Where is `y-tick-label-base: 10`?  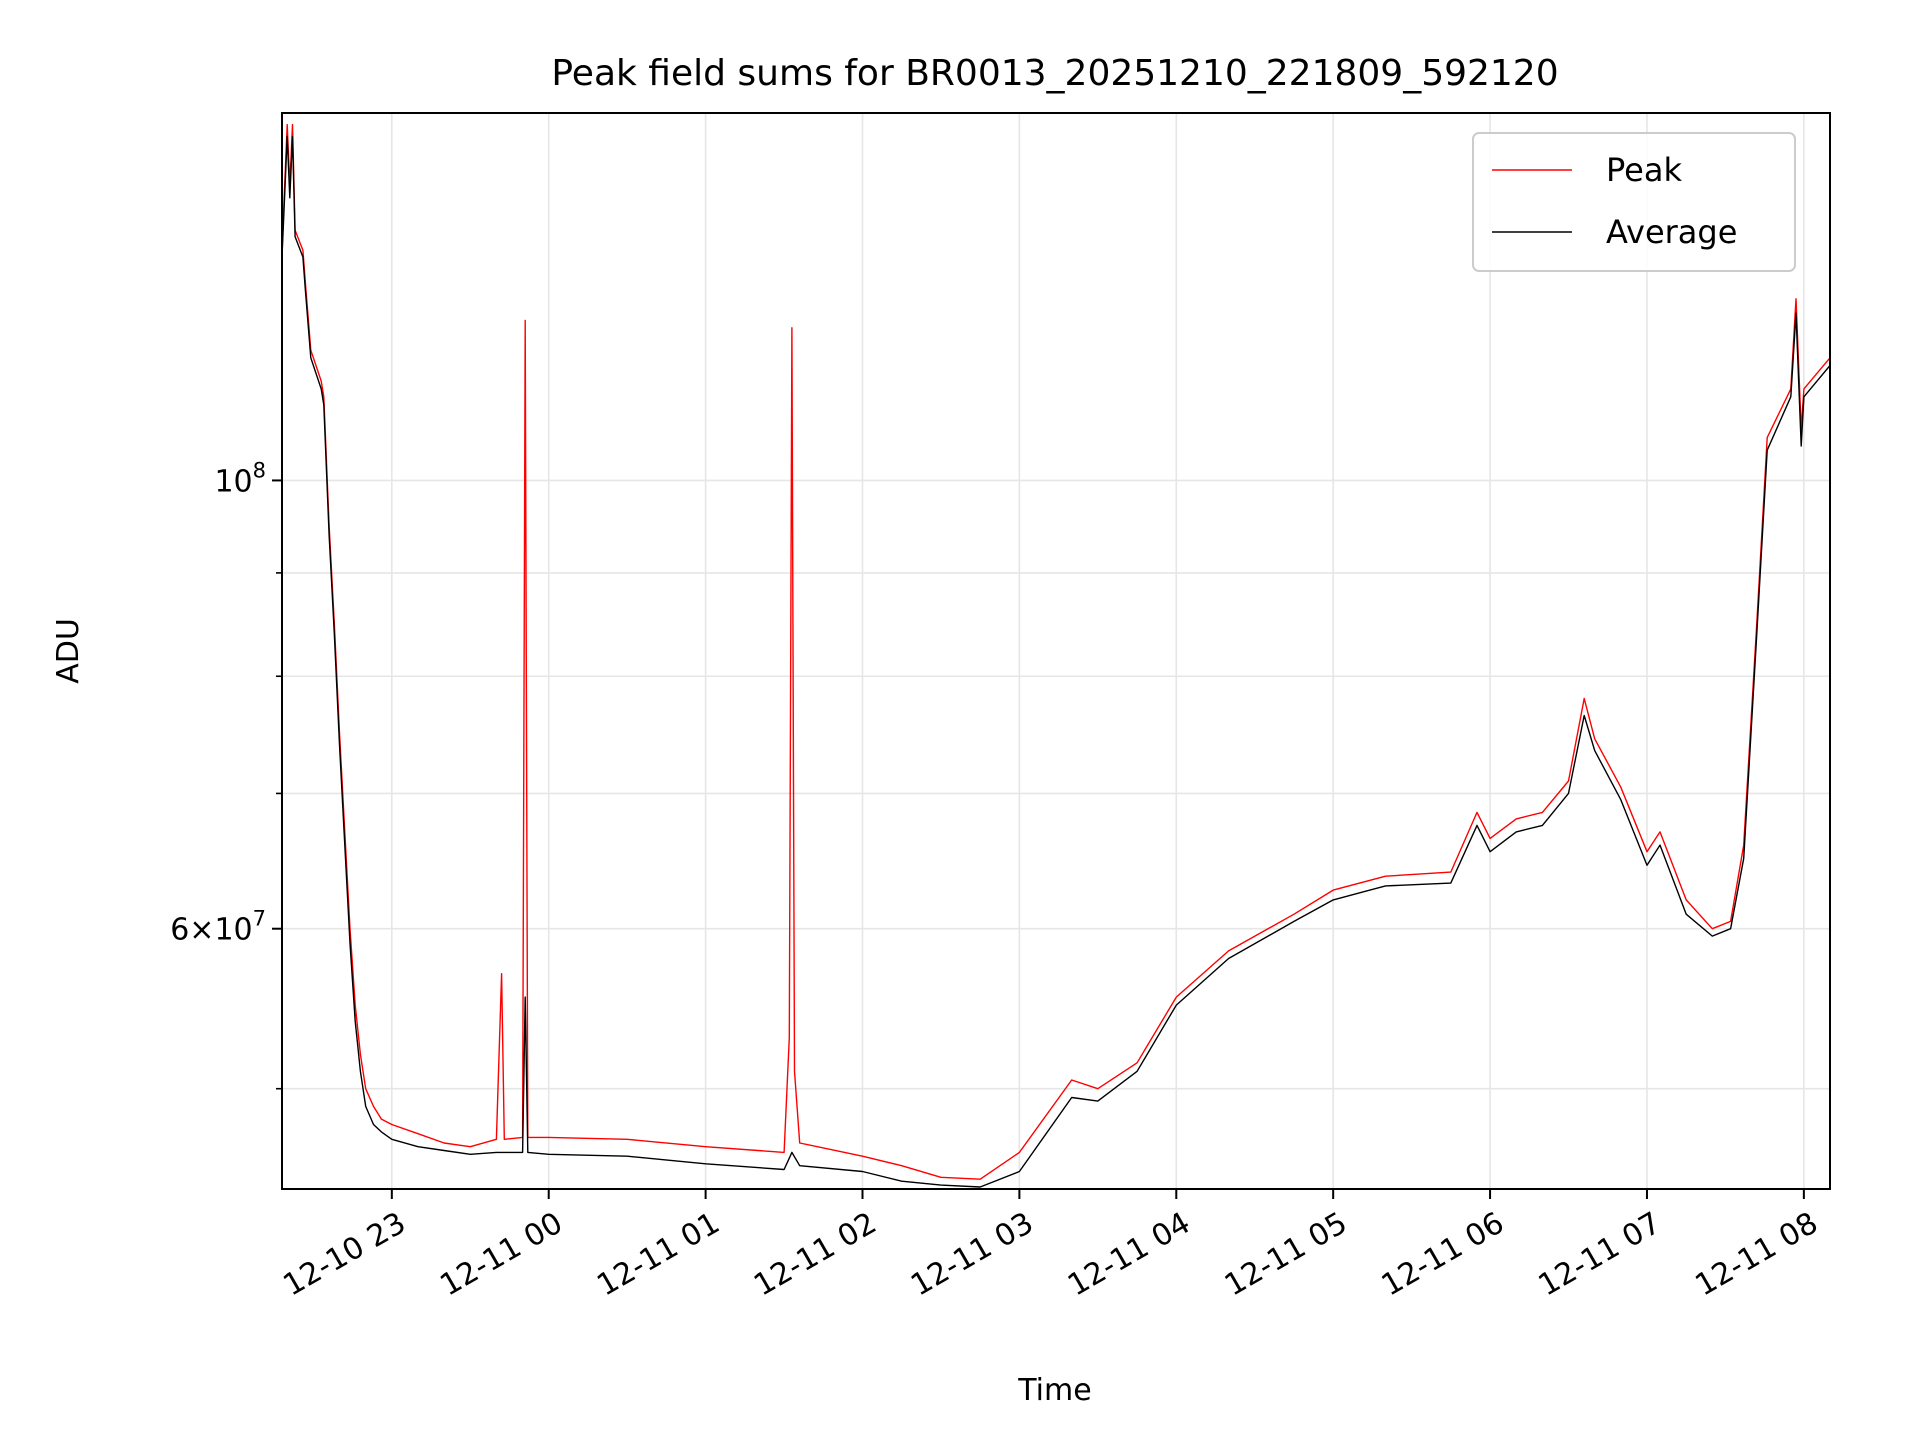 y-tick-label-base: 10 is located at coordinates (233, 481).